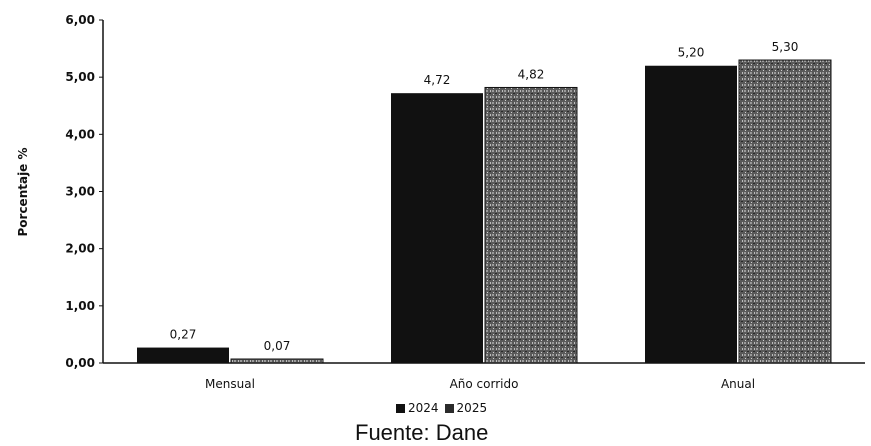 The height and width of the screenshot is (446, 871). What do you see at coordinates (80, 77) in the screenshot?
I see `y-tick-label: 5,00` at bounding box center [80, 77].